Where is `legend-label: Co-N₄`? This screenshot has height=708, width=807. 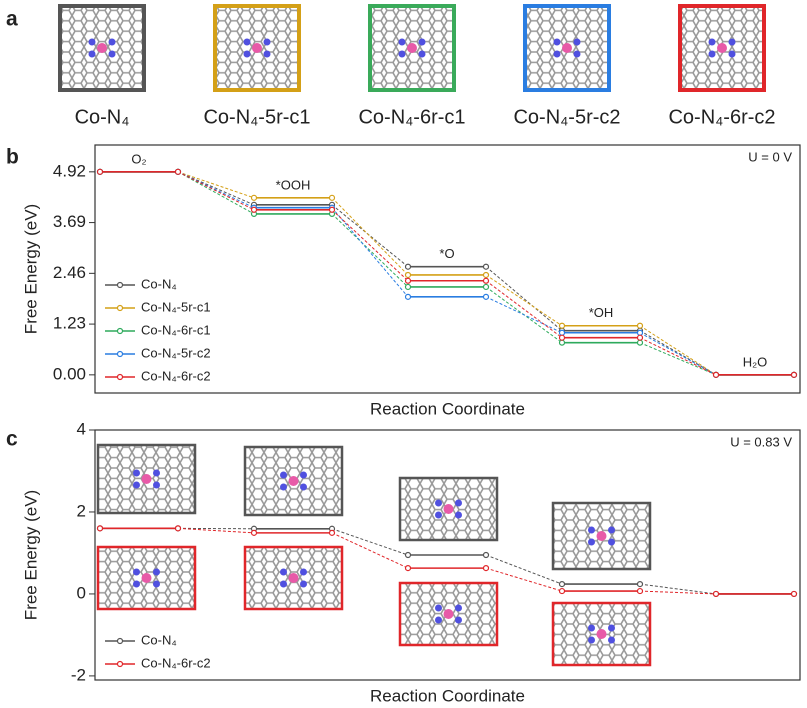 legend-label: Co-N₄ is located at coordinates (159, 283).